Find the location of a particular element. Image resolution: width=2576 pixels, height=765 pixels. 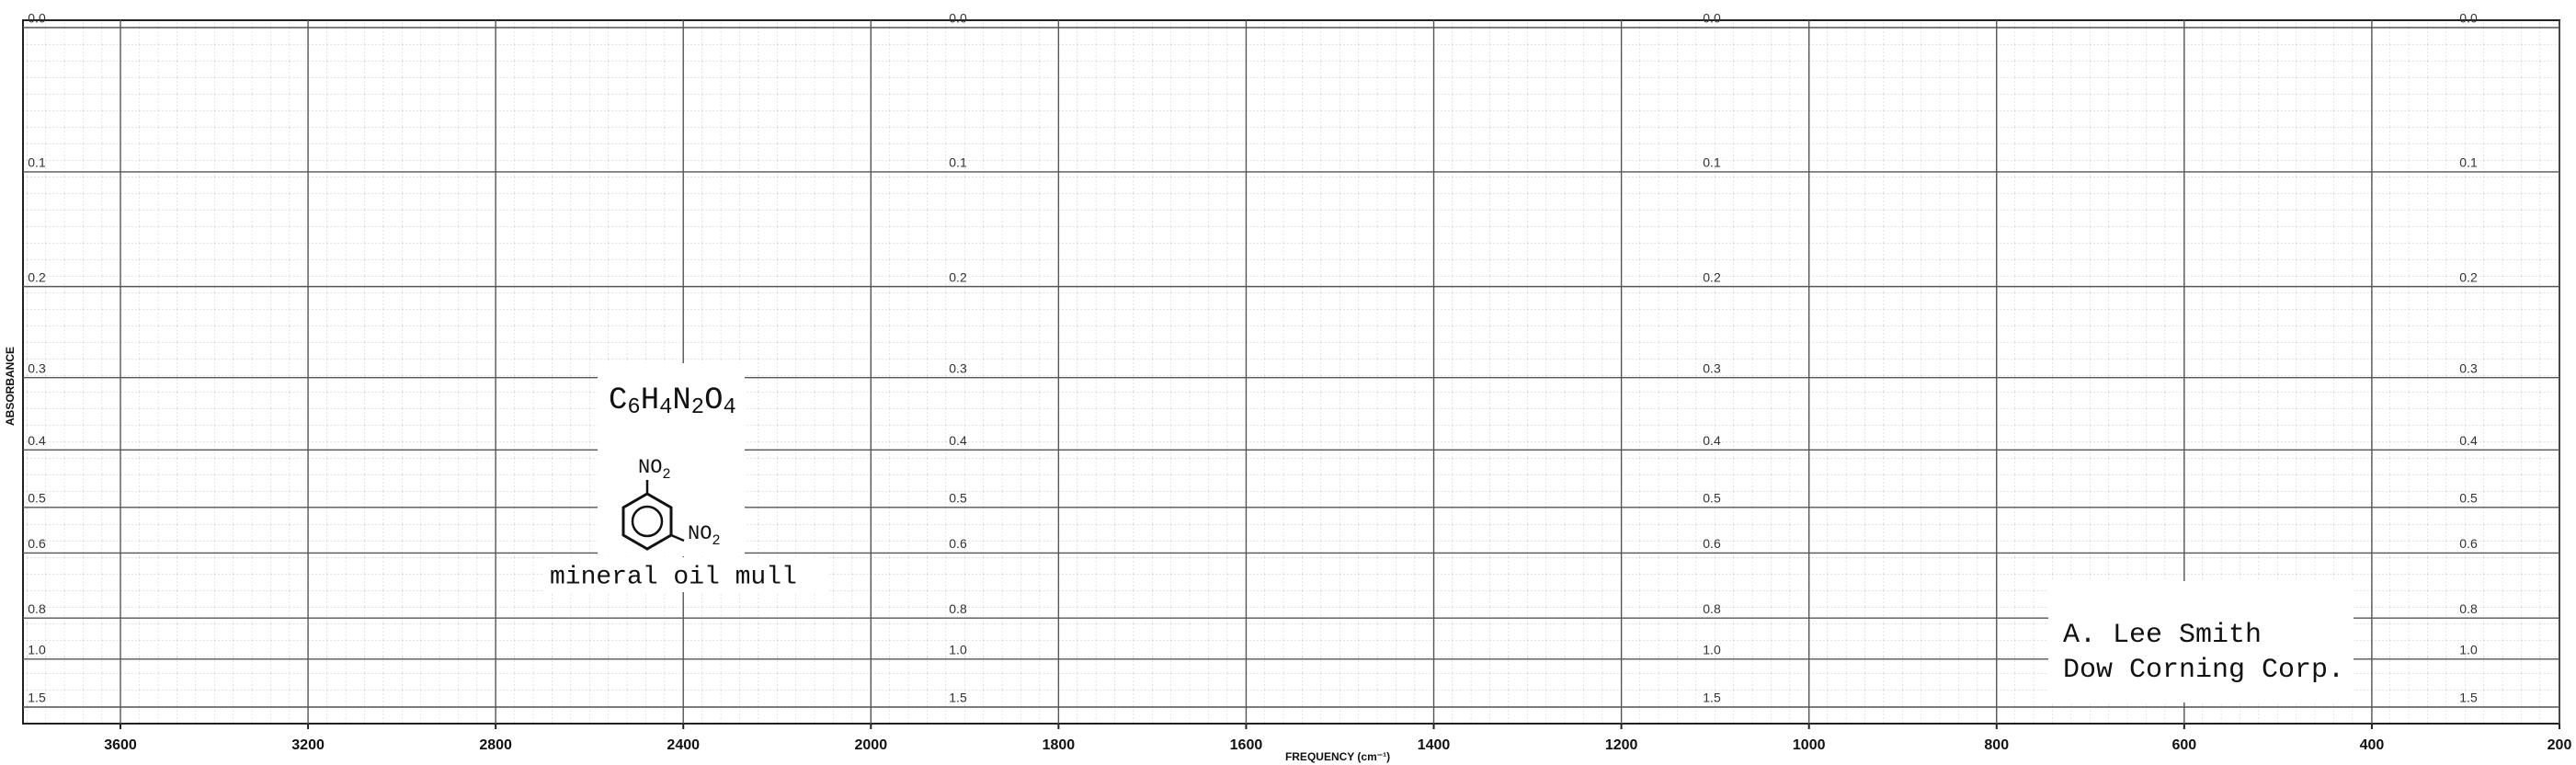

x-tick-label: 1600 is located at coordinates (1246, 745).